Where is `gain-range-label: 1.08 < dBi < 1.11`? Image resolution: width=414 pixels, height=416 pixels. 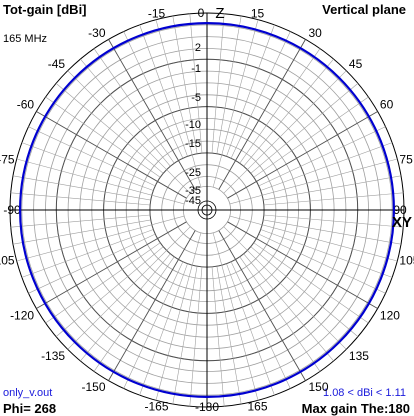 gain-range-label: 1.08 < dBi < 1.11 is located at coordinates (364, 393).